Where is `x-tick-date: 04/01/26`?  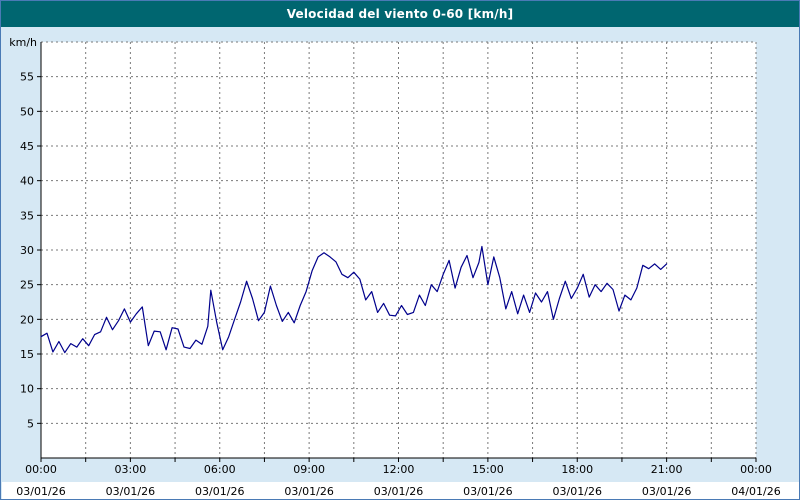
x-tick-date: 04/01/26 is located at coordinates (755, 491).